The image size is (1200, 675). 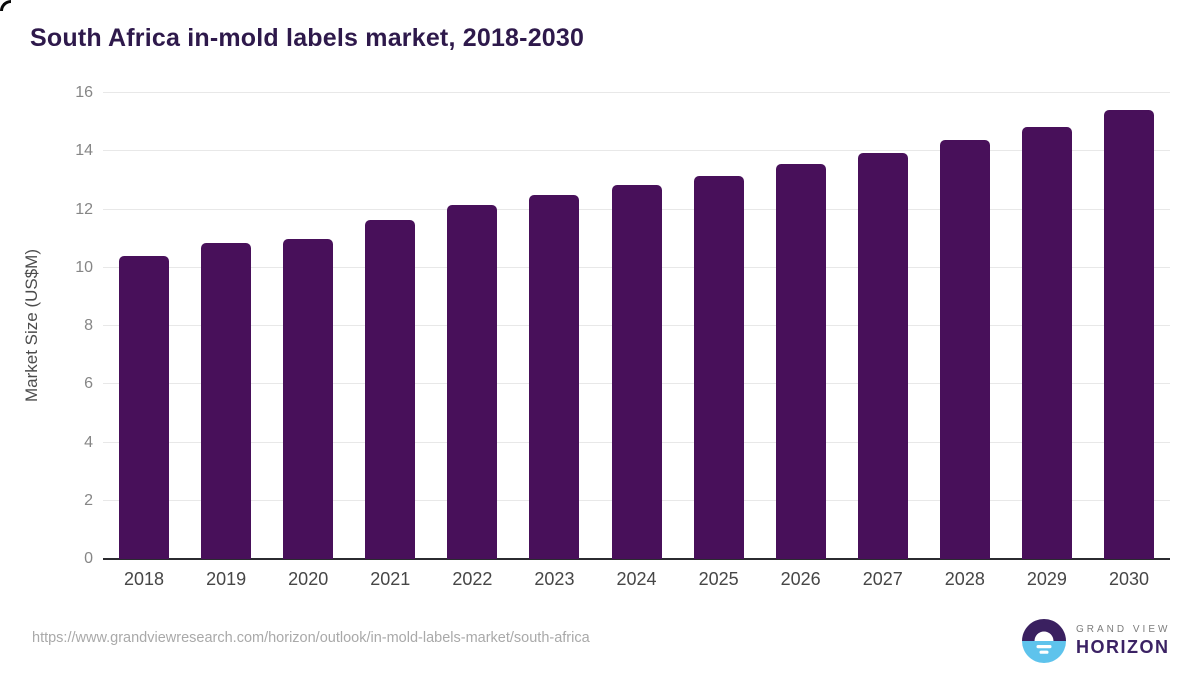 What do you see at coordinates (1123, 629) in the screenshot?
I see `brand-name-top: GRAND VIEW` at bounding box center [1123, 629].